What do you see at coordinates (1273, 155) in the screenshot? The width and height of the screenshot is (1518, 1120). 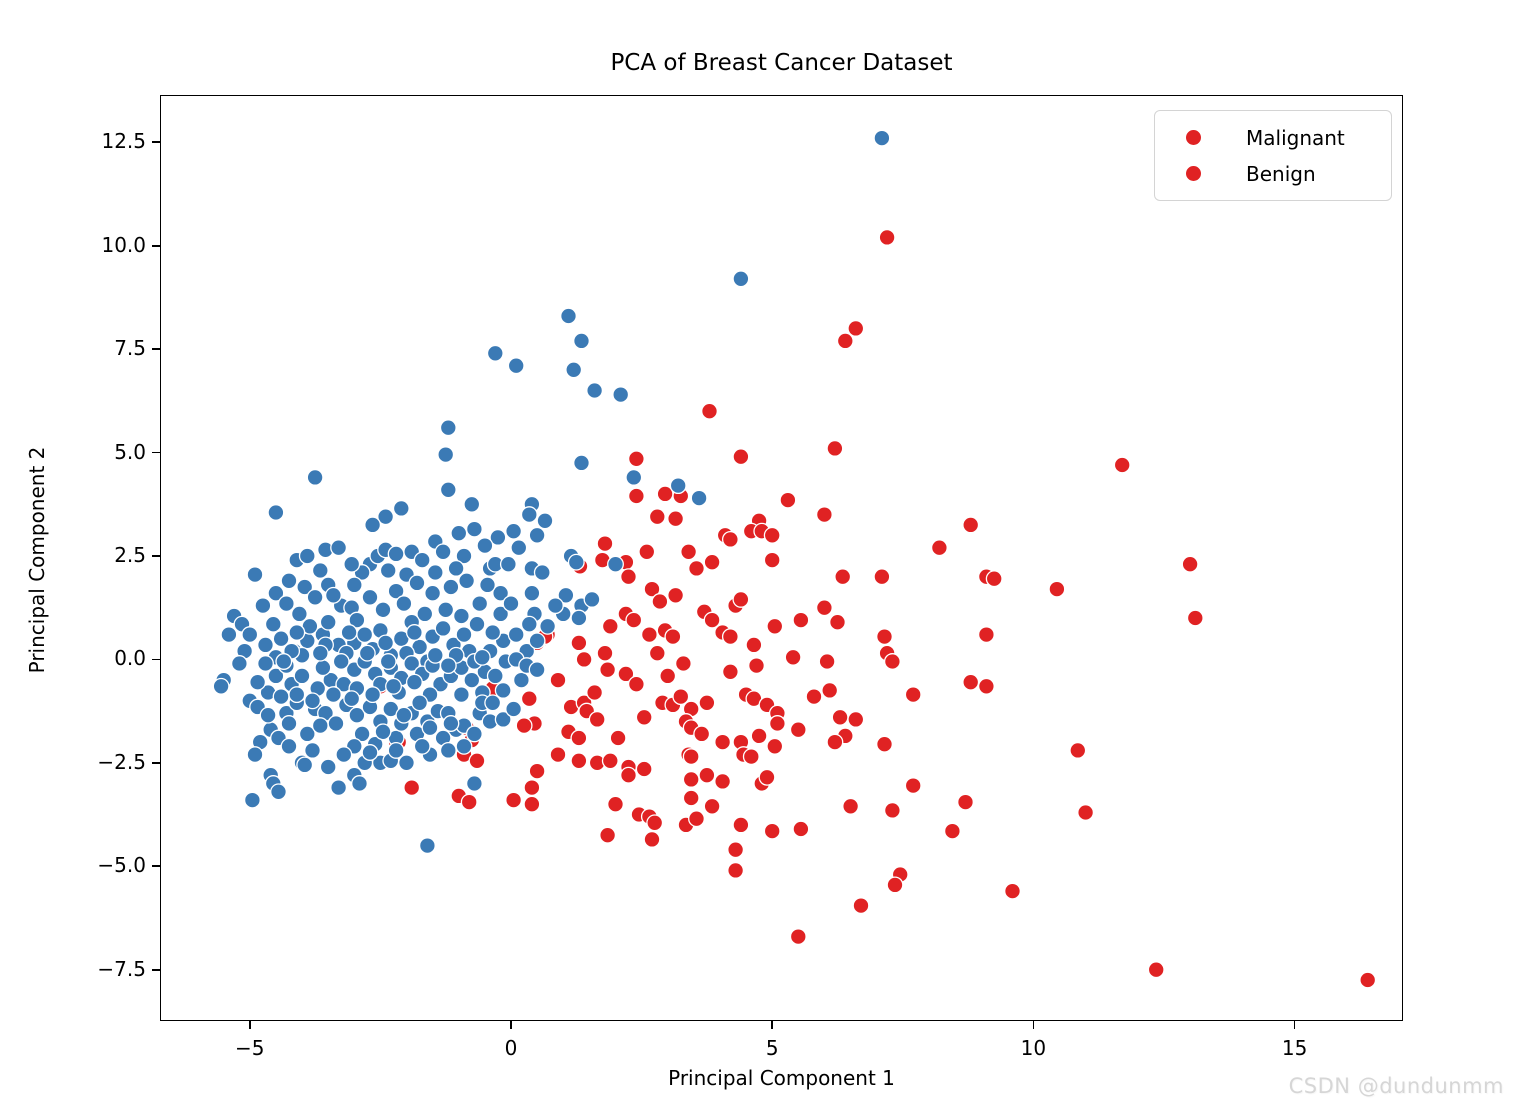 I see `legend-box: Malignant Benign` at bounding box center [1273, 155].